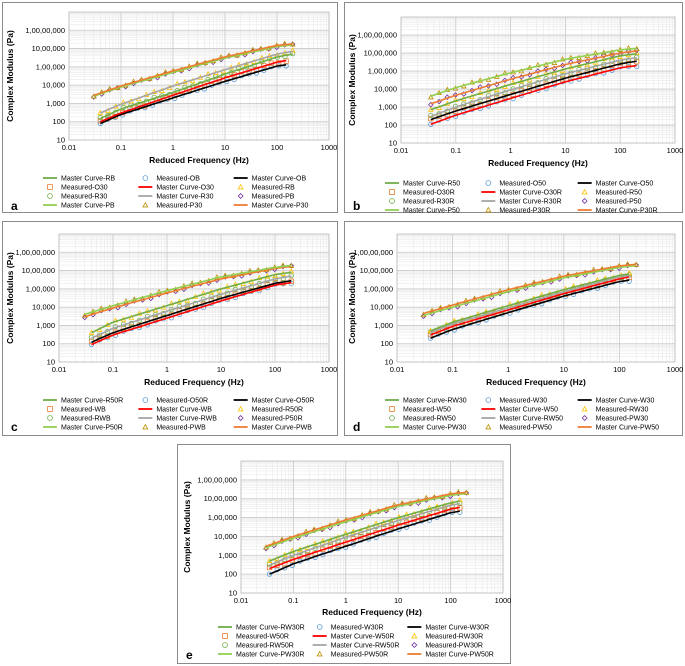 This screenshot has height=666, width=685. Describe the element at coordinates (259, 277) in the screenshot. I see `measured-point-r50r` at that location.